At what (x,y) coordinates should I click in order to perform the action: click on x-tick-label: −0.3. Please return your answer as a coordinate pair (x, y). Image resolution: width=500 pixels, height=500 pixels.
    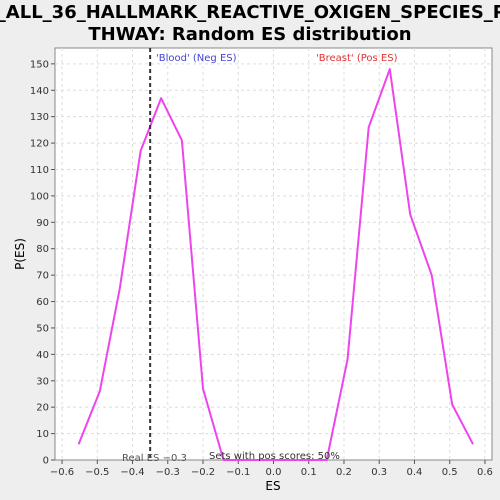
    Looking at the image, I should click on (168, 472).